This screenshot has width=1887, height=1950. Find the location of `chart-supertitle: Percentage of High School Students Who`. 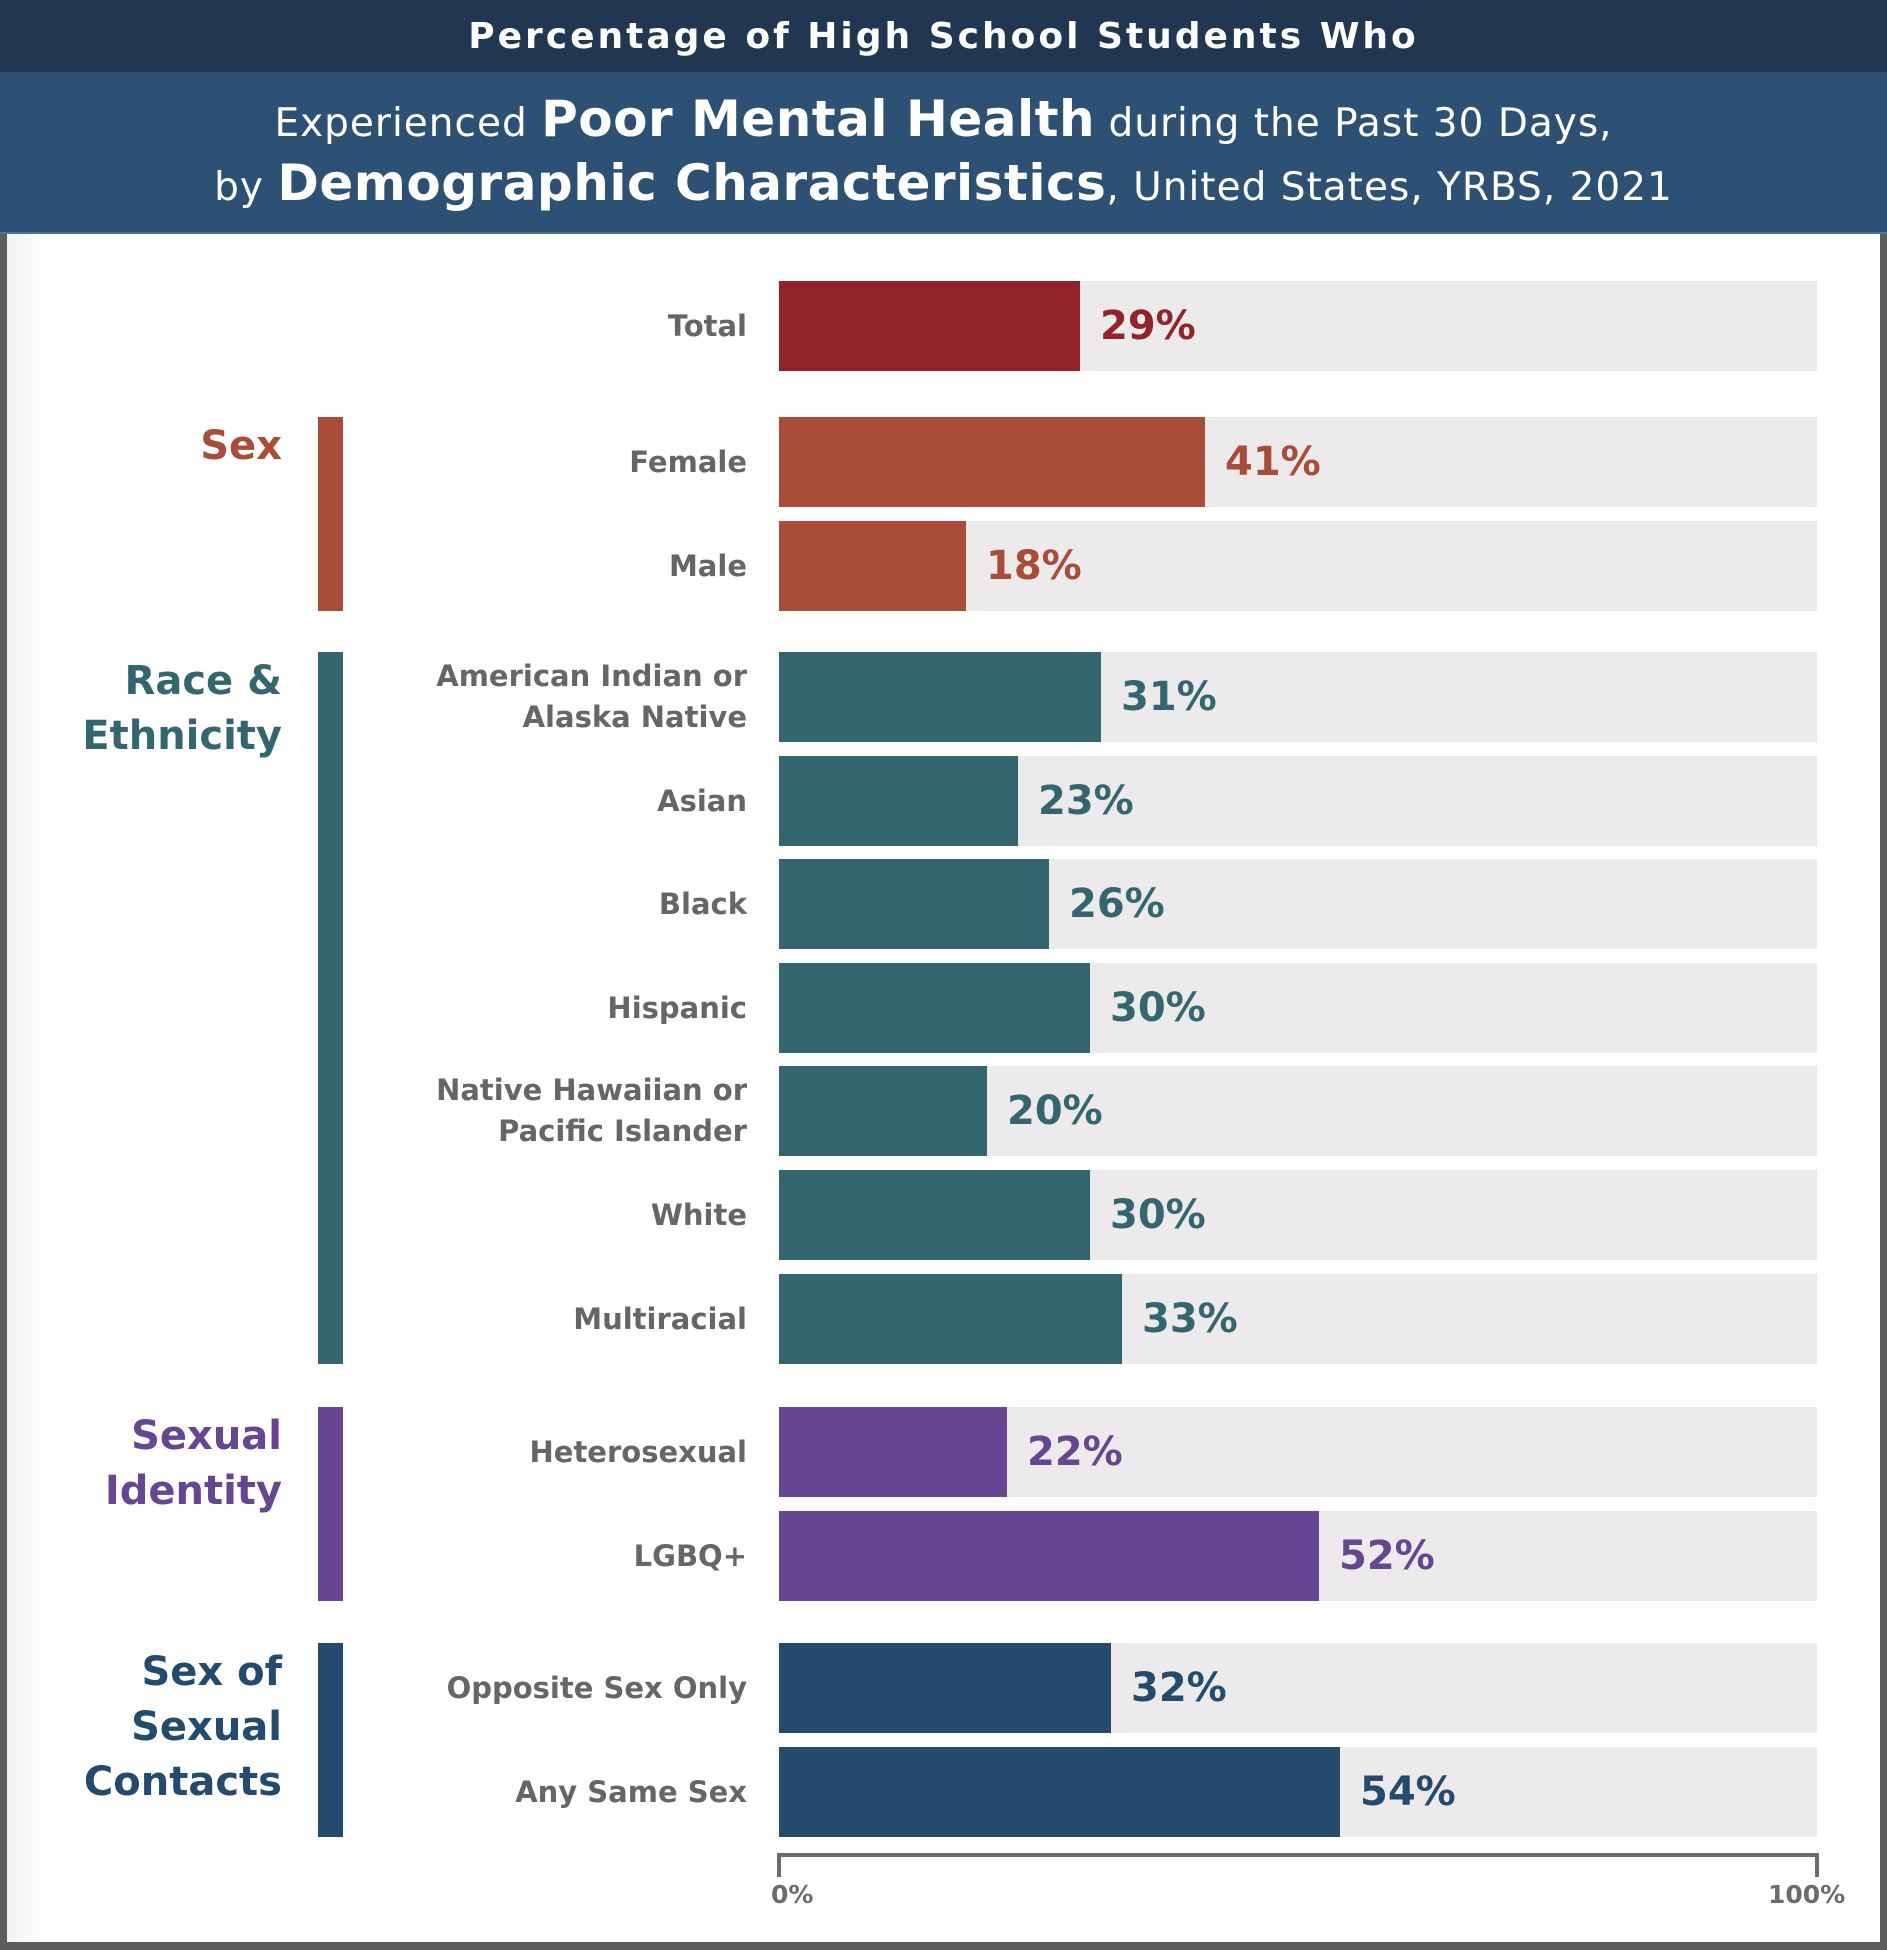

chart-supertitle: Percentage of High School Students Who is located at coordinates (943, 36).